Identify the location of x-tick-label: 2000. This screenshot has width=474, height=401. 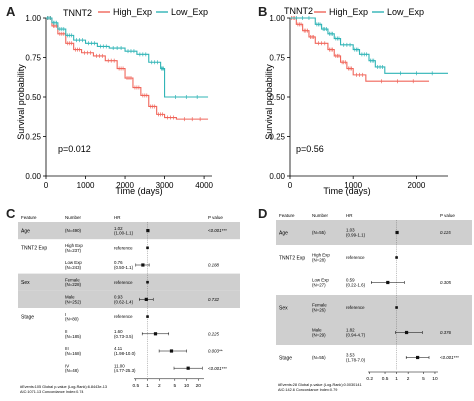
(125, 185).